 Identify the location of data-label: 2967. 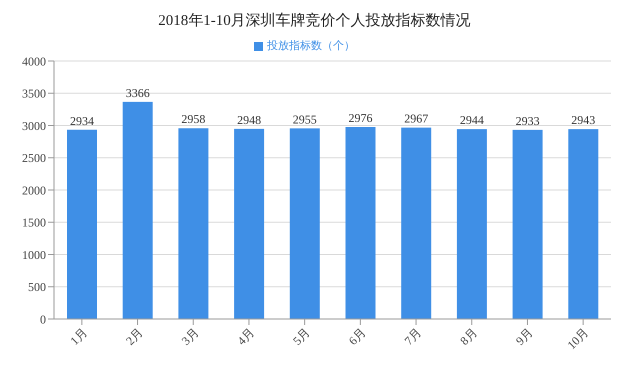
(416, 119).